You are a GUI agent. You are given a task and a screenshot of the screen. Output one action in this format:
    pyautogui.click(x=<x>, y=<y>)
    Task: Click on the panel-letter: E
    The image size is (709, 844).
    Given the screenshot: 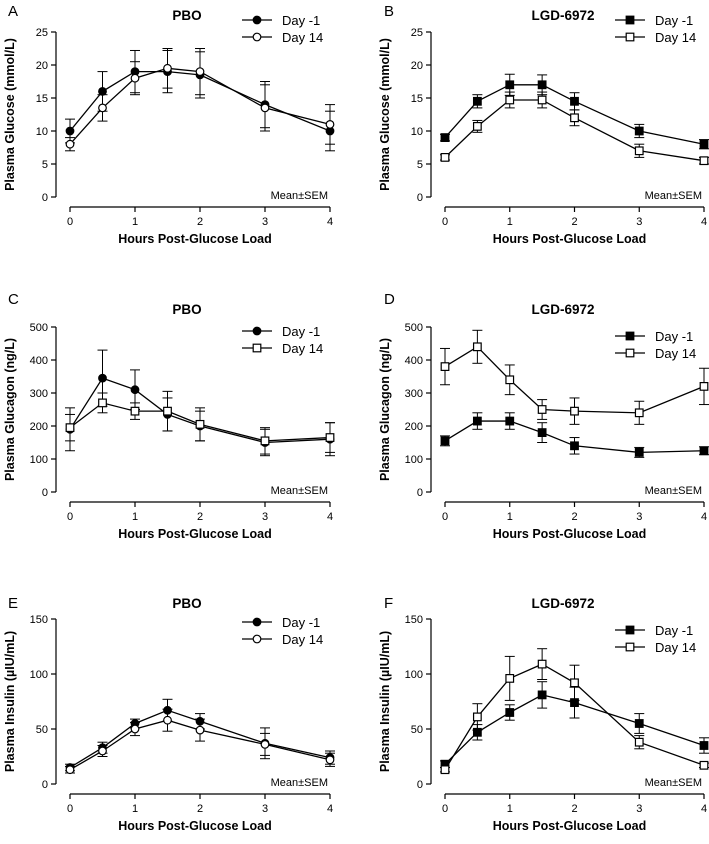 What is the action you would take?
    pyautogui.click(x=13, y=603)
    